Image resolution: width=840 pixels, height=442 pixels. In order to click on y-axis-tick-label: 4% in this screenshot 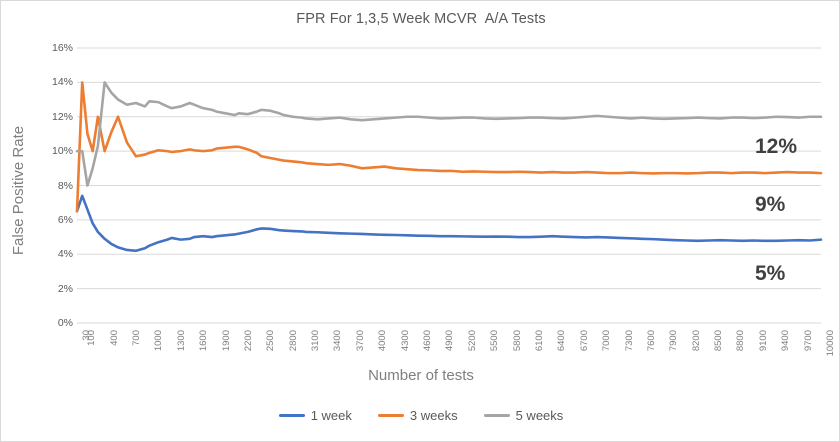, I will do `click(65, 254)`.